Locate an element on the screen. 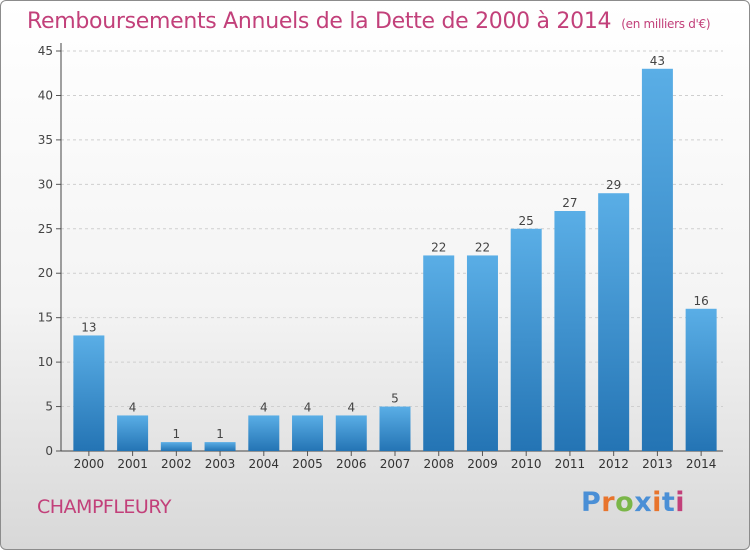 This screenshot has height=550, width=750. x-tick-label: 2006 is located at coordinates (351, 464).